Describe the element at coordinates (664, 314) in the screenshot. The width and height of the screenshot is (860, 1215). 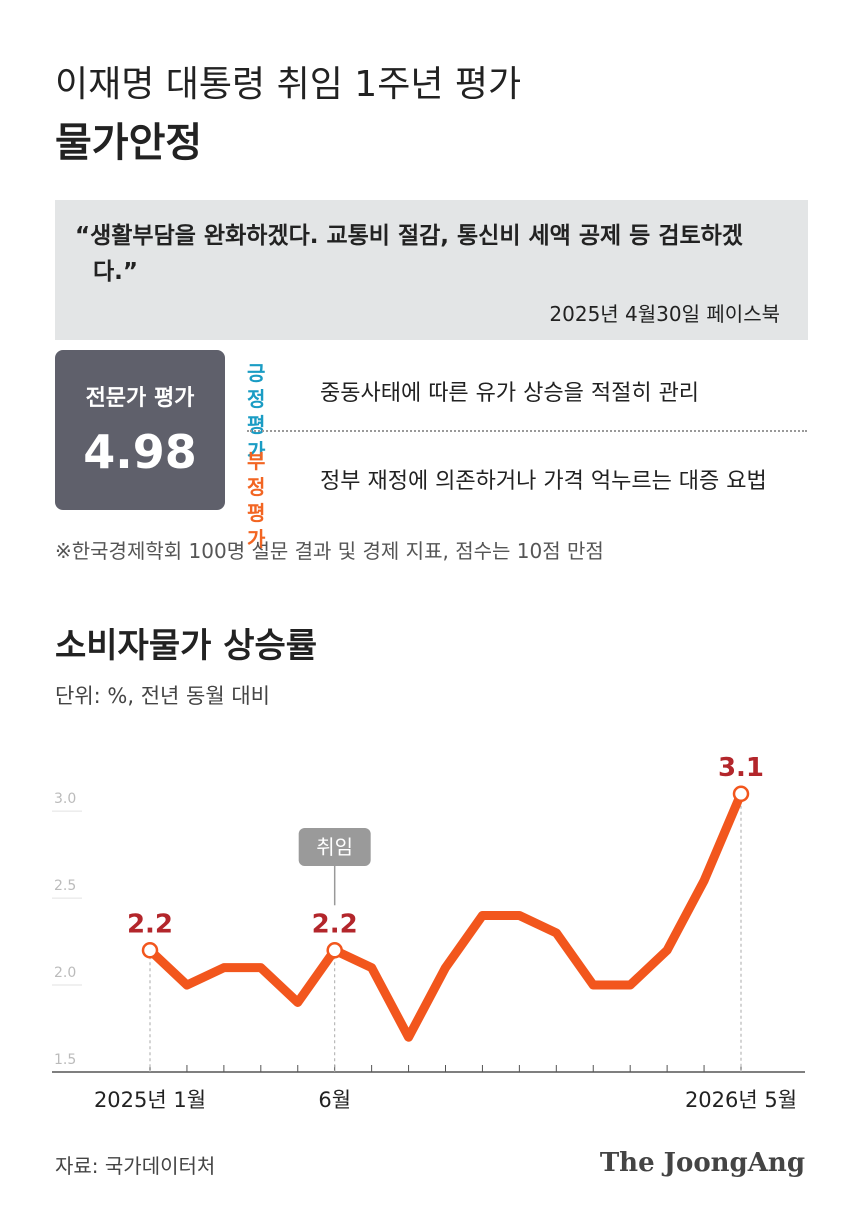
I see `quote-source: 2025년 4월30일 페이스북` at that location.